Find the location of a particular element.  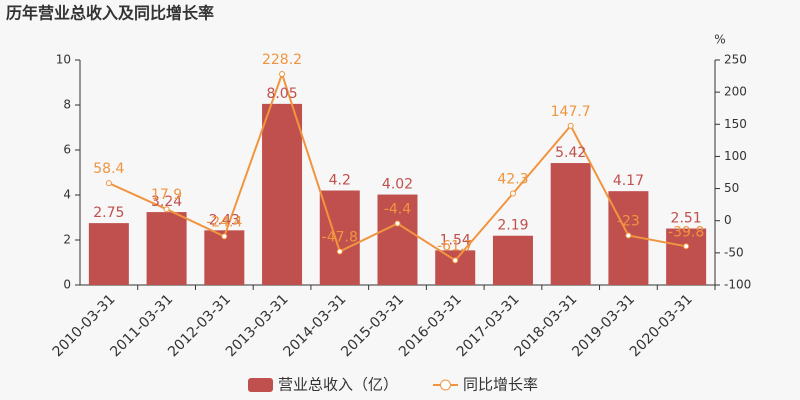

line-value-label: 17.9 is located at coordinates (166, 195).